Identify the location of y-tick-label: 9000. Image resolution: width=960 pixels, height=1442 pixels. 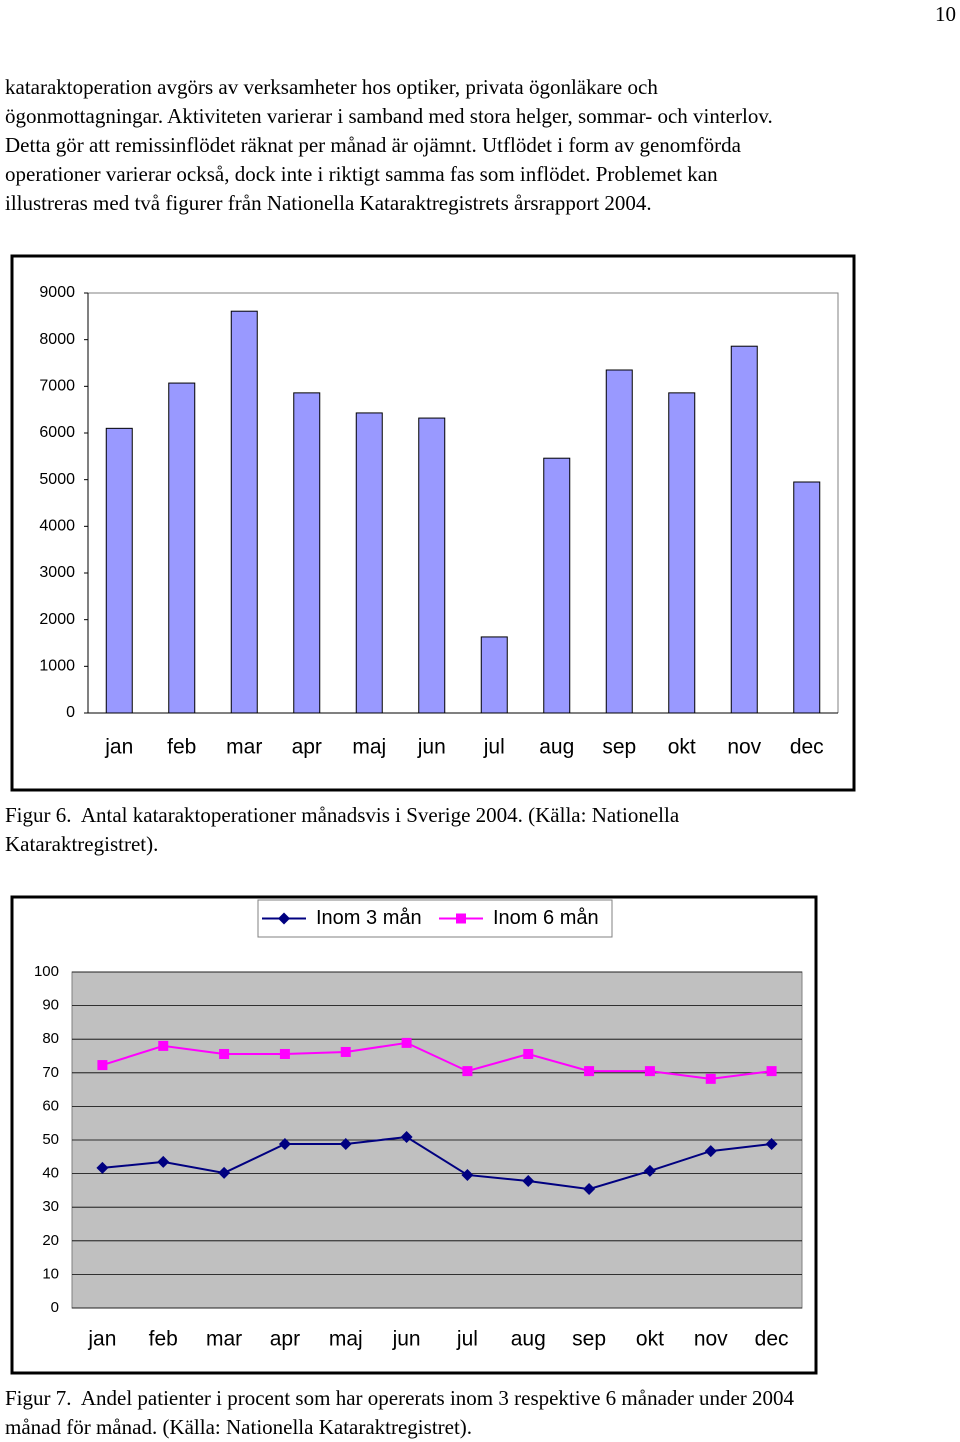
(57, 292).